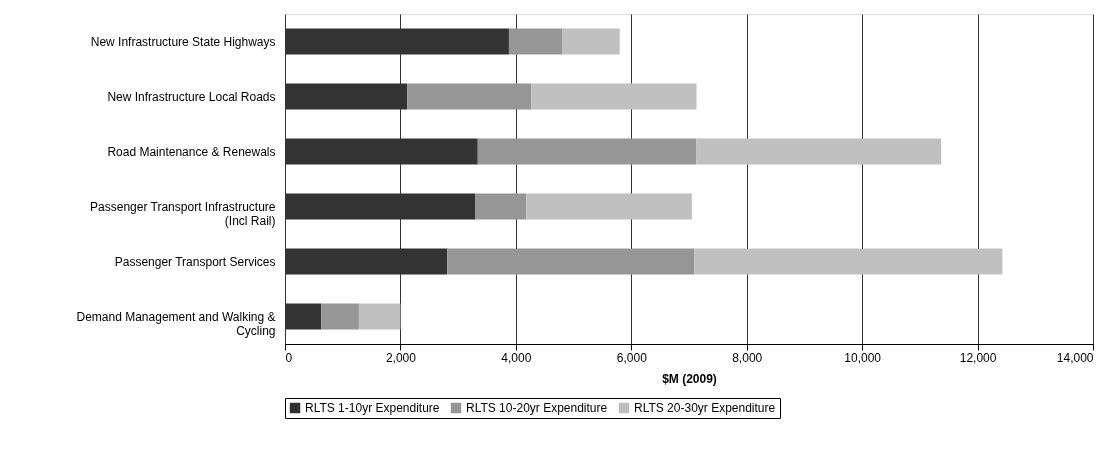 The height and width of the screenshot is (461, 1114). Describe the element at coordinates (176, 323) in the screenshot. I see `y-tick-label: Demand Management and Walking & Cycling` at that location.